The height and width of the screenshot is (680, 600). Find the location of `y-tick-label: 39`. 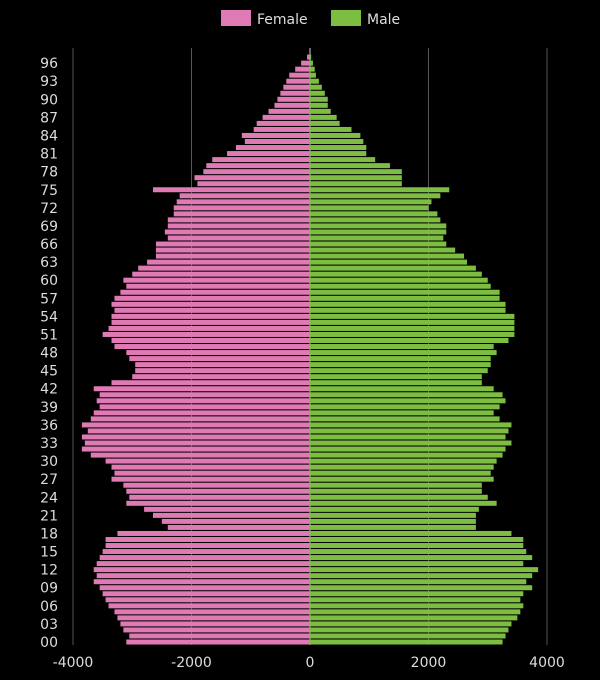

y-tick-label: 39 is located at coordinates (49, 408).